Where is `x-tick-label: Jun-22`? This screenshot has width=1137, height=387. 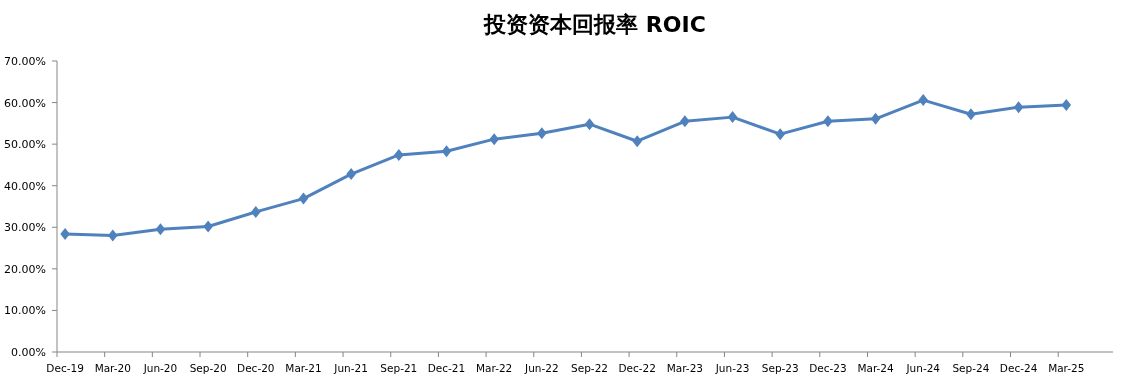 x-tick-label: Jun-22 is located at coordinates (541, 368).